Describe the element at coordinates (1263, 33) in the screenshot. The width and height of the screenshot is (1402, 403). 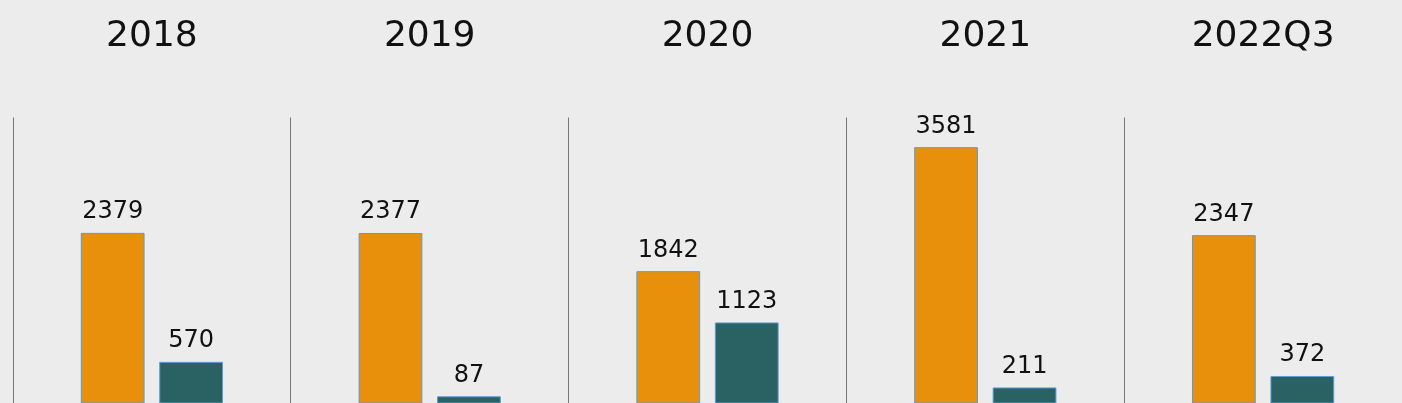
I see `x-tick-label: 2022Q3` at that location.